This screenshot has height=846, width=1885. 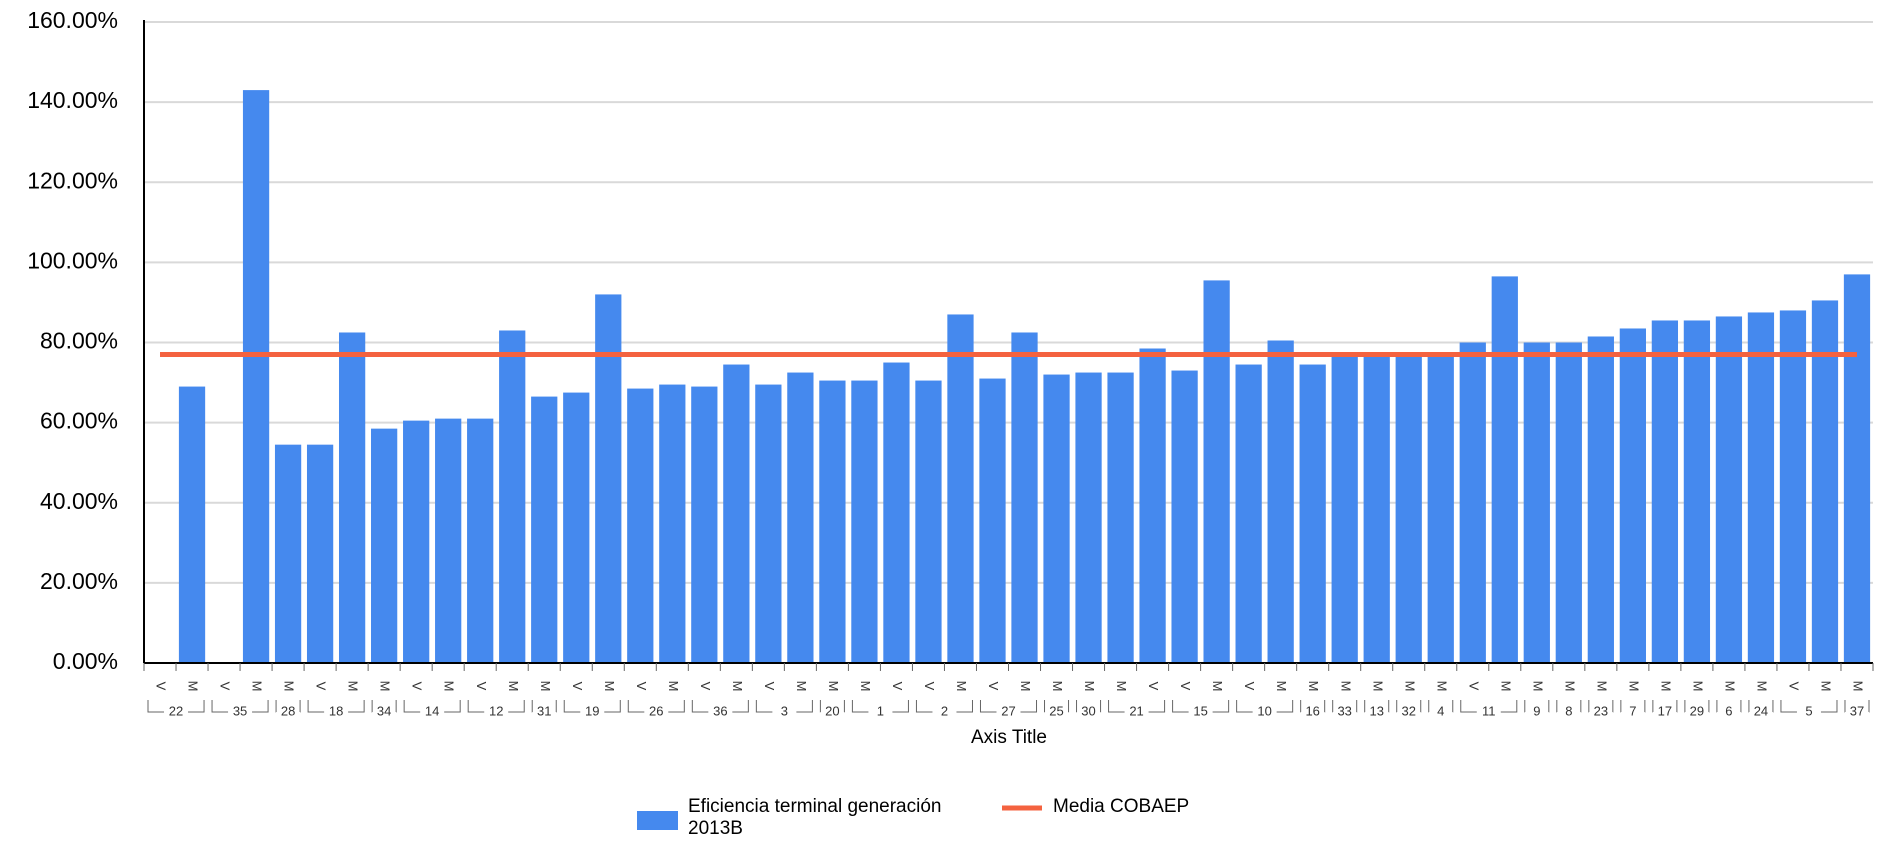 What do you see at coordinates (1056, 710) in the screenshot?
I see `group-label: 25` at bounding box center [1056, 710].